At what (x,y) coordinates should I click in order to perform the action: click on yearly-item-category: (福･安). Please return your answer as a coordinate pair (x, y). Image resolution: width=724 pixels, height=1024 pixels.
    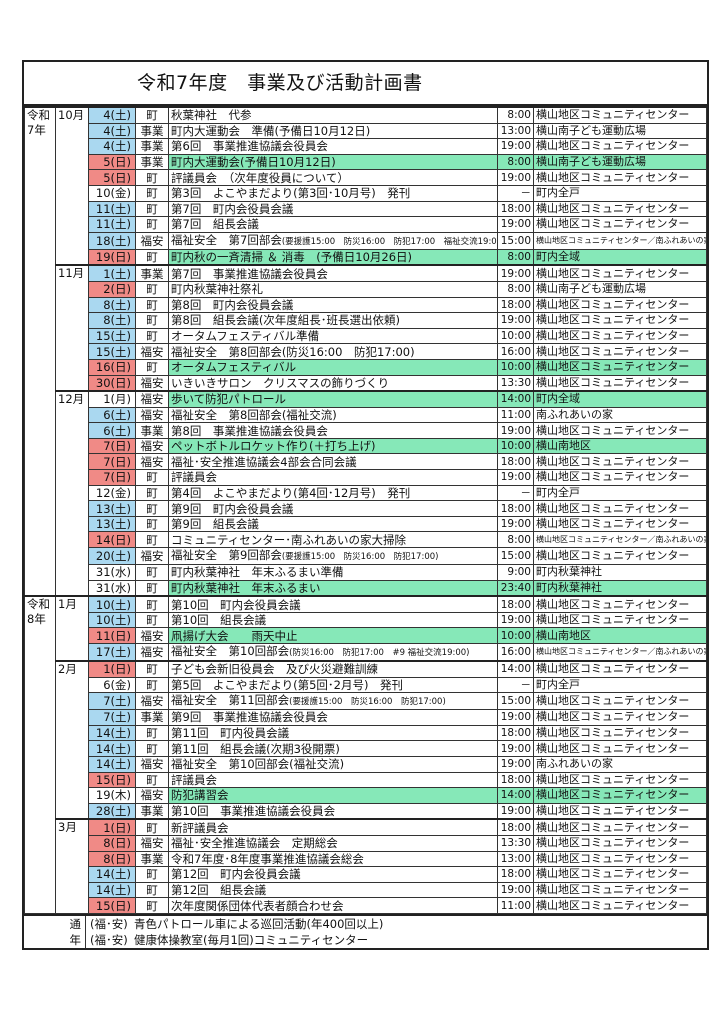
    Looking at the image, I should click on (109, 923).